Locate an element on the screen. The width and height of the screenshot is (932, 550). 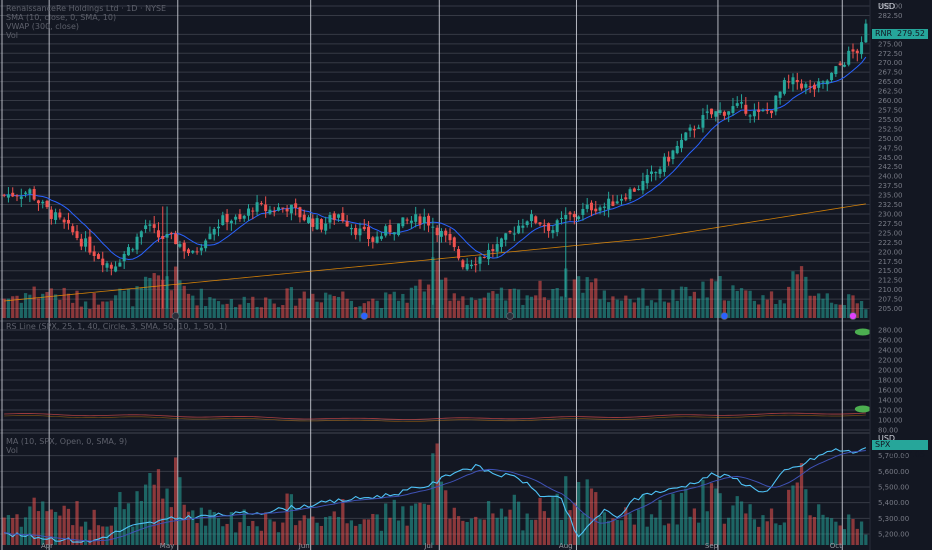
legend-volume: Vol is located at coordinates (12, 35).